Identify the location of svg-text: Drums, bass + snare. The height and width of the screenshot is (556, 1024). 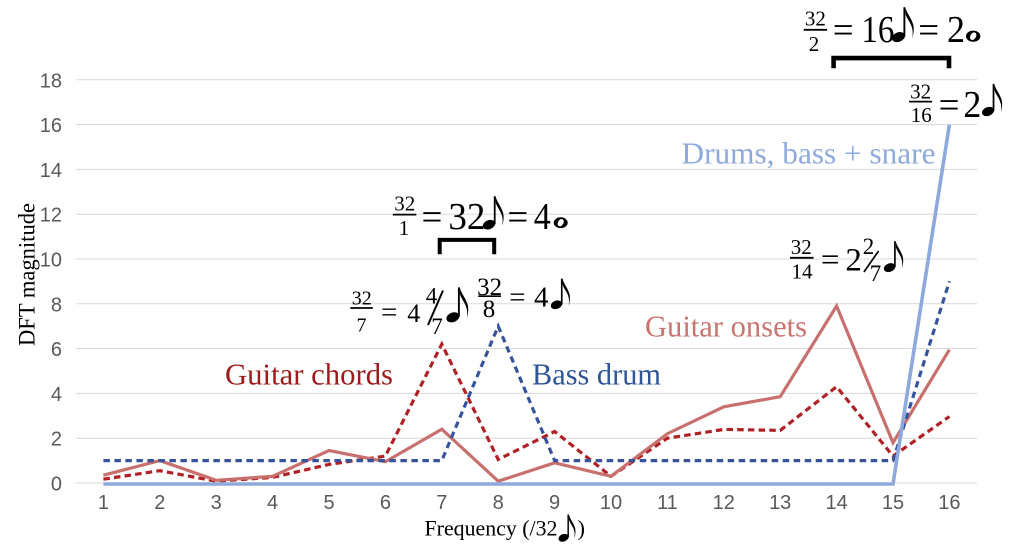
(809, 153).